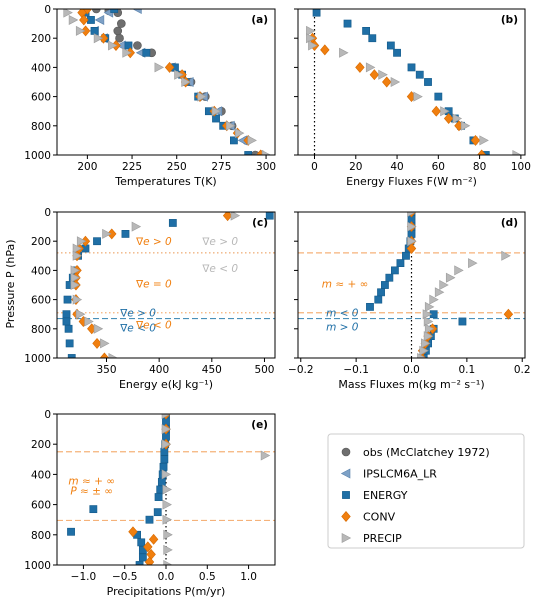 The image size is (538, 600). What do you see at coordinates (438, 167) in the screenshot?
I see `x-tick-label: 60` at bounding box center [438, 167].